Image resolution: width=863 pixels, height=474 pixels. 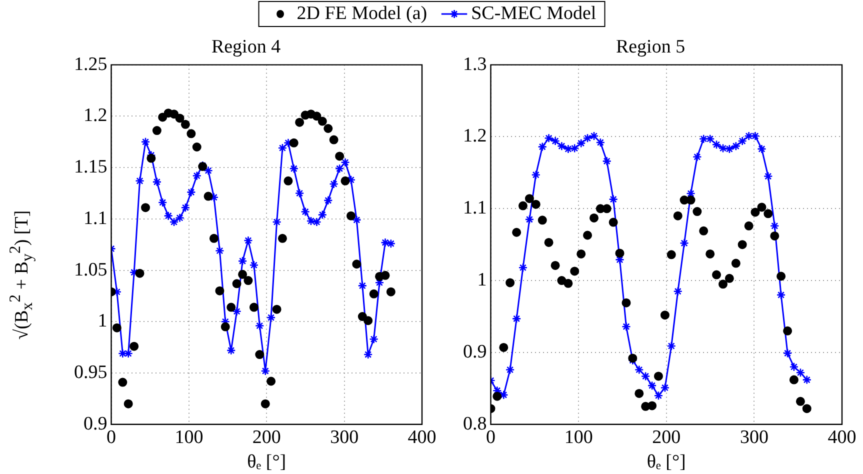 What do you see at coordinates (651, 47) in the screenshot?
I see `chart-title: Region 5` at bounding box center [651, 47].